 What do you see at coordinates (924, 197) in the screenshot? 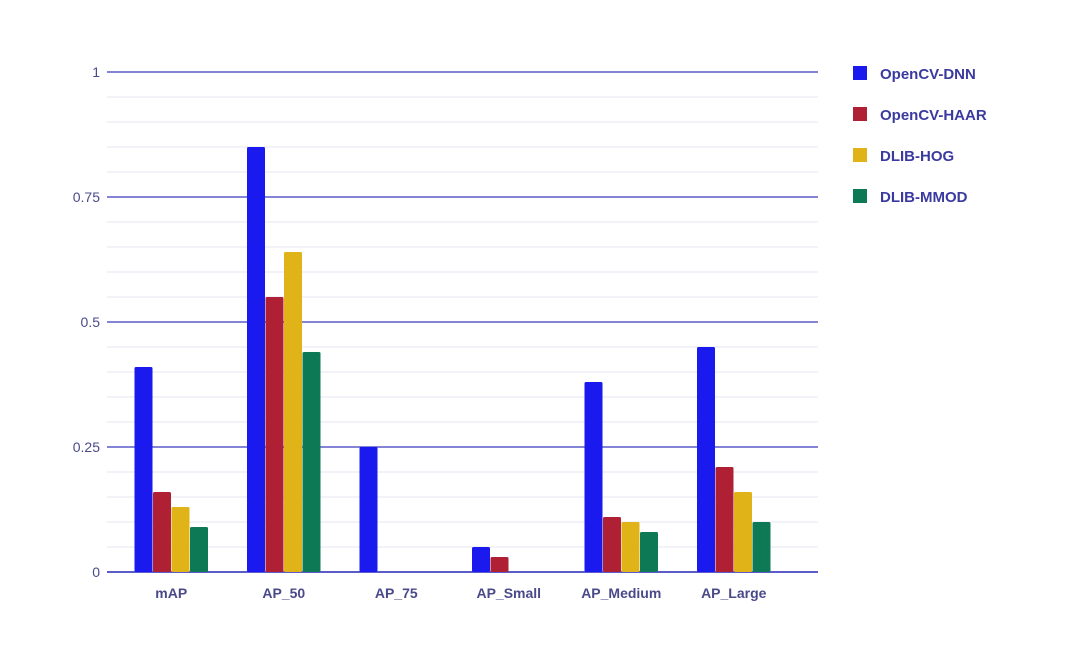
I see `legend-label: DLIB-MMOD` at bounding box center [924, 197].